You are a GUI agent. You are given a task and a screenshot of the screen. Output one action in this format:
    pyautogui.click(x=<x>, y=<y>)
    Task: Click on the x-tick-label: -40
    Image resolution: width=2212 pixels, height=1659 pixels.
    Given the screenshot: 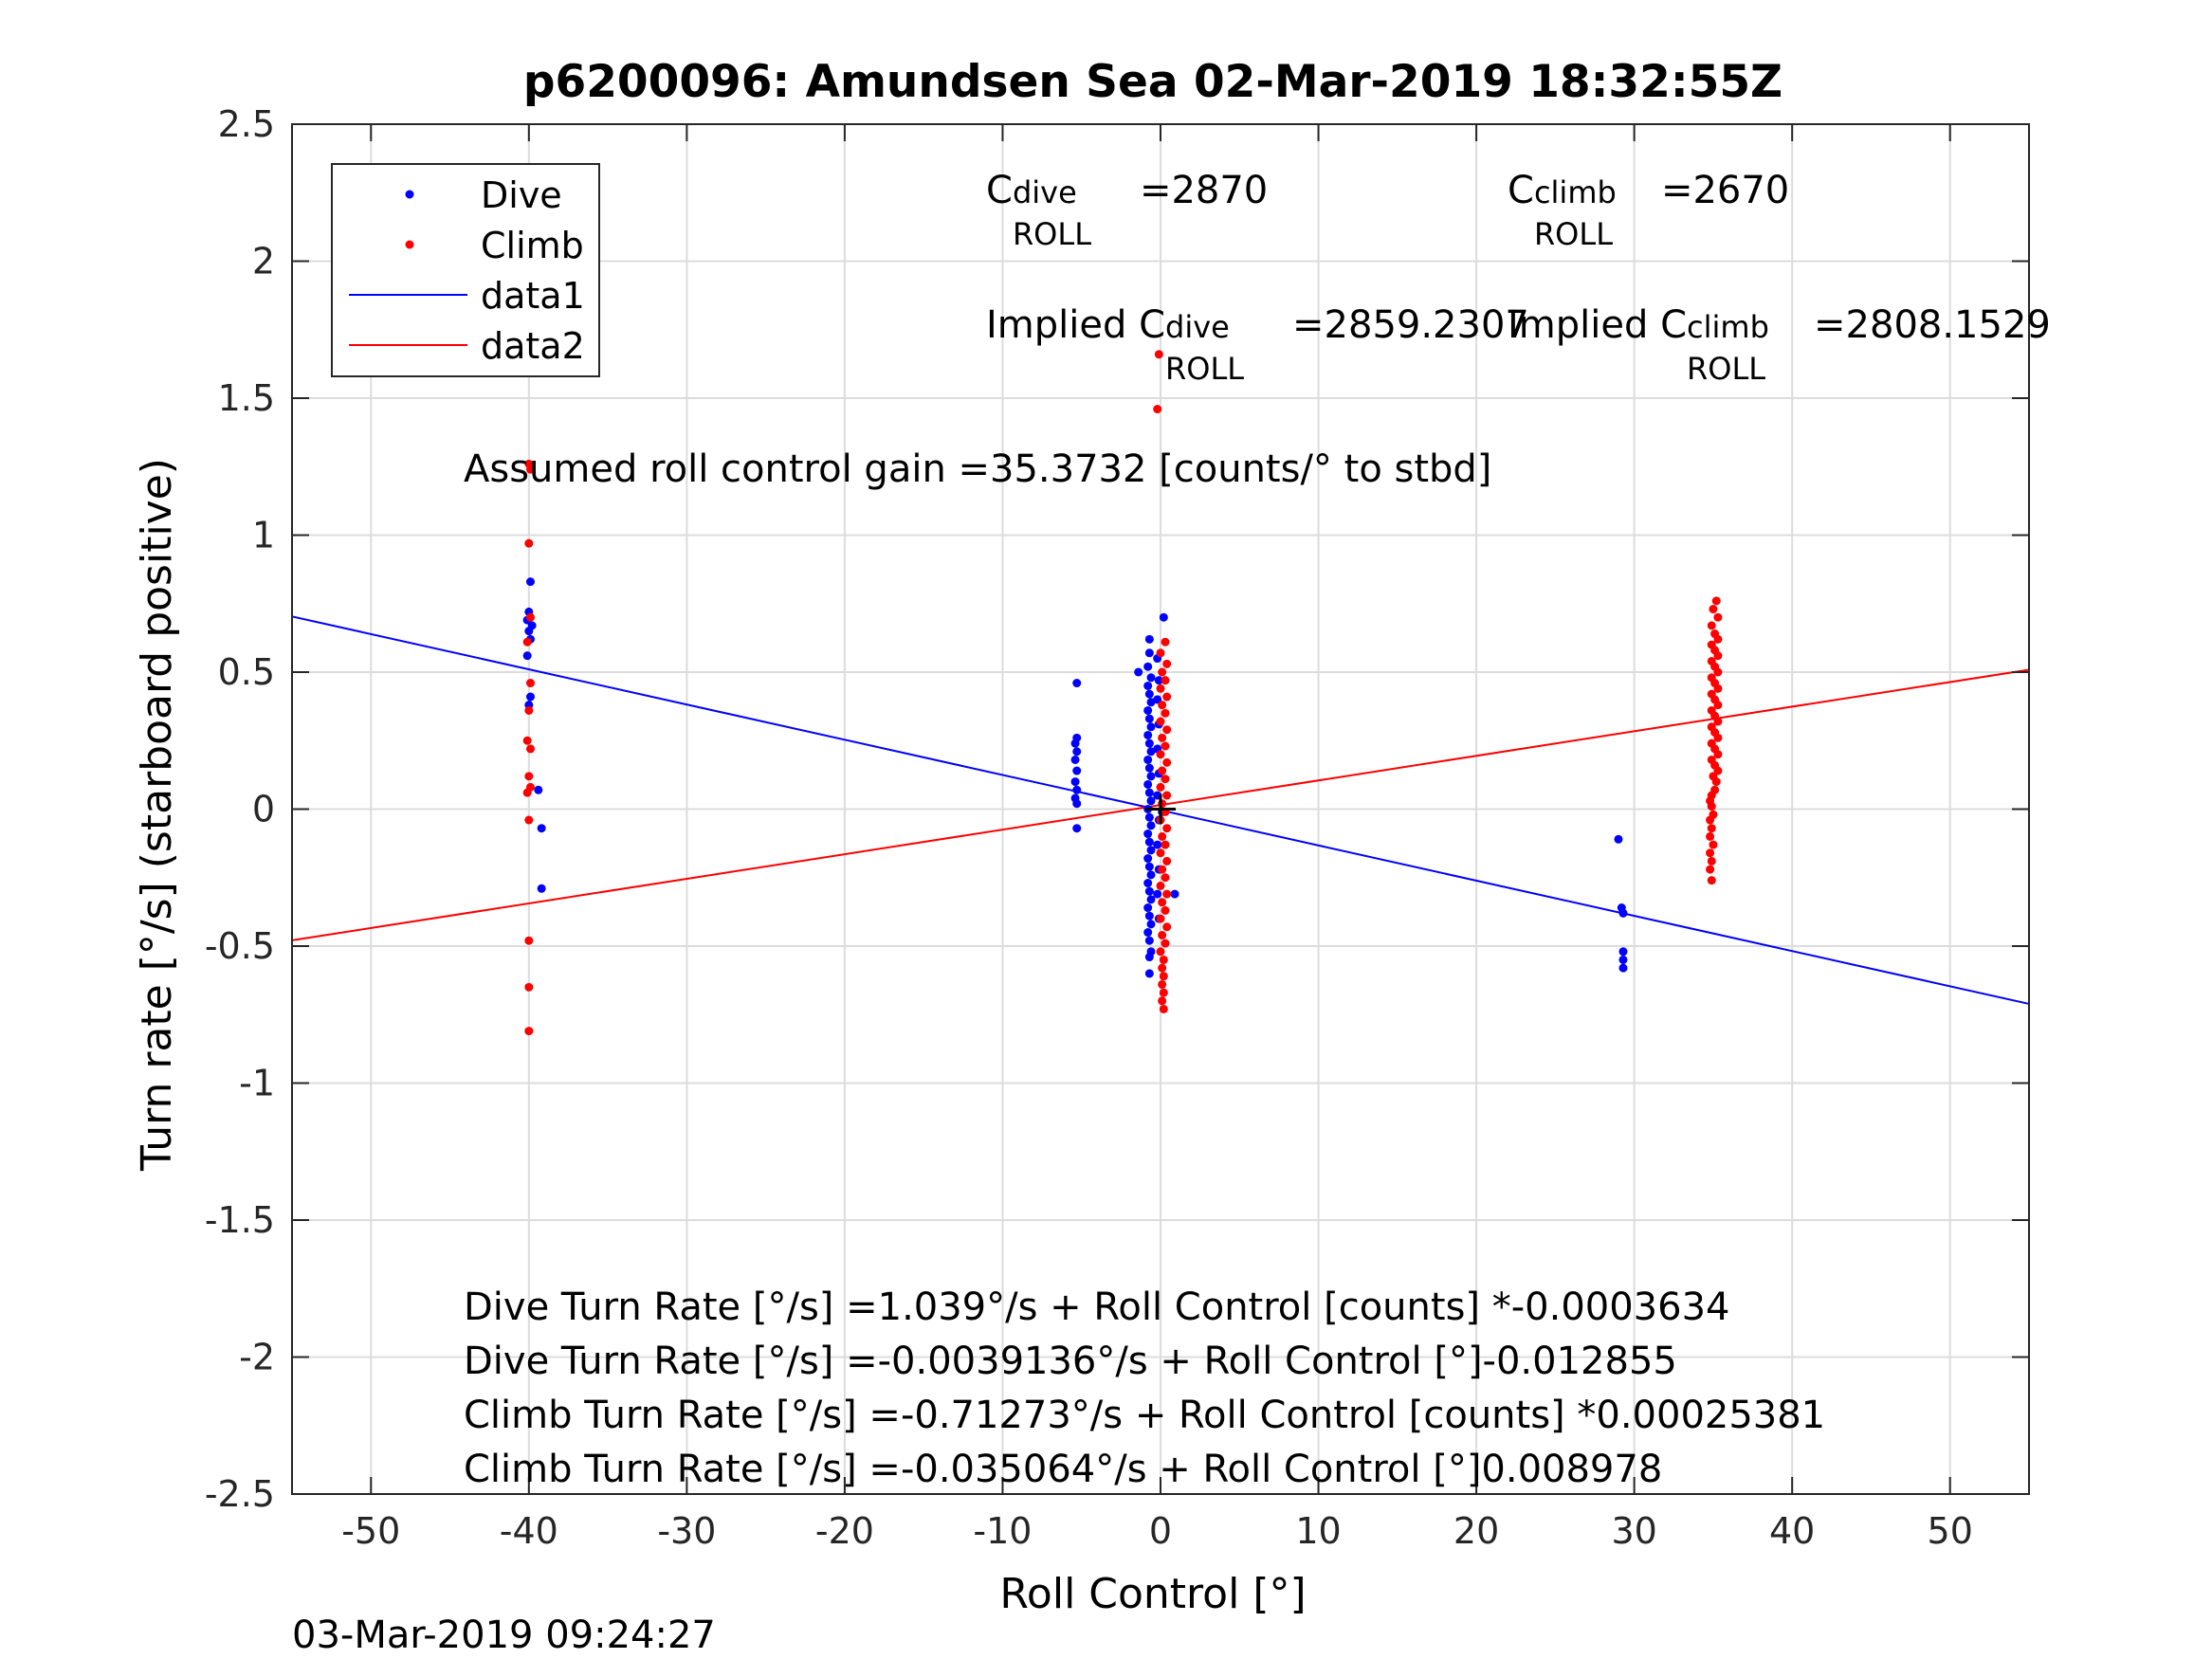 What is the action you would take?
    pyautogui.click(x=529, y=1531)
    